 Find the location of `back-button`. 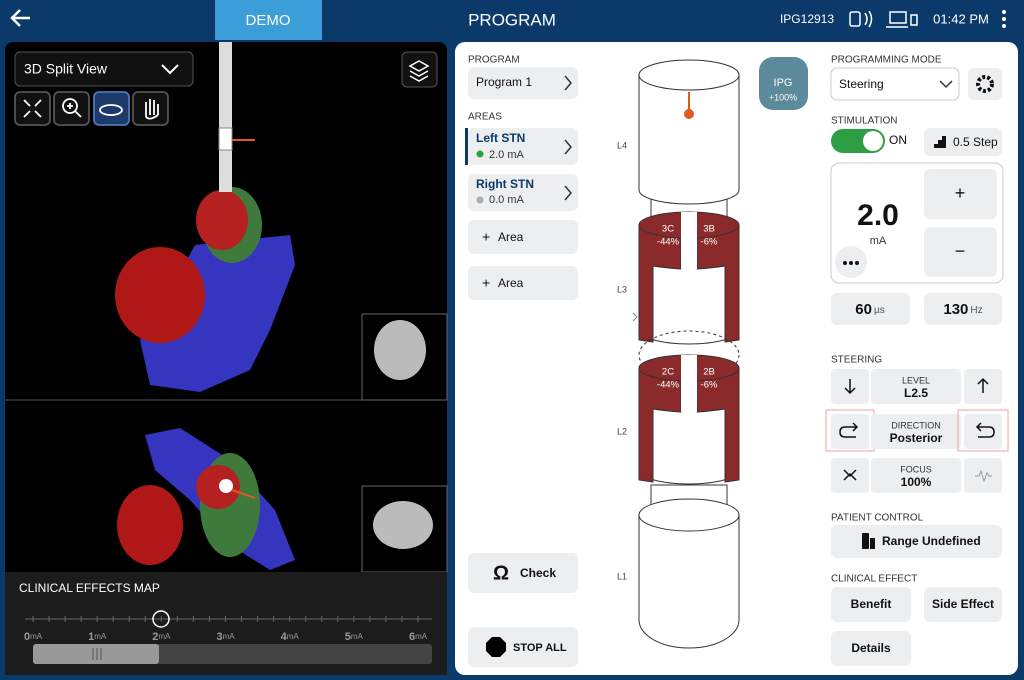

back-button is located at coordinates (20, 18).